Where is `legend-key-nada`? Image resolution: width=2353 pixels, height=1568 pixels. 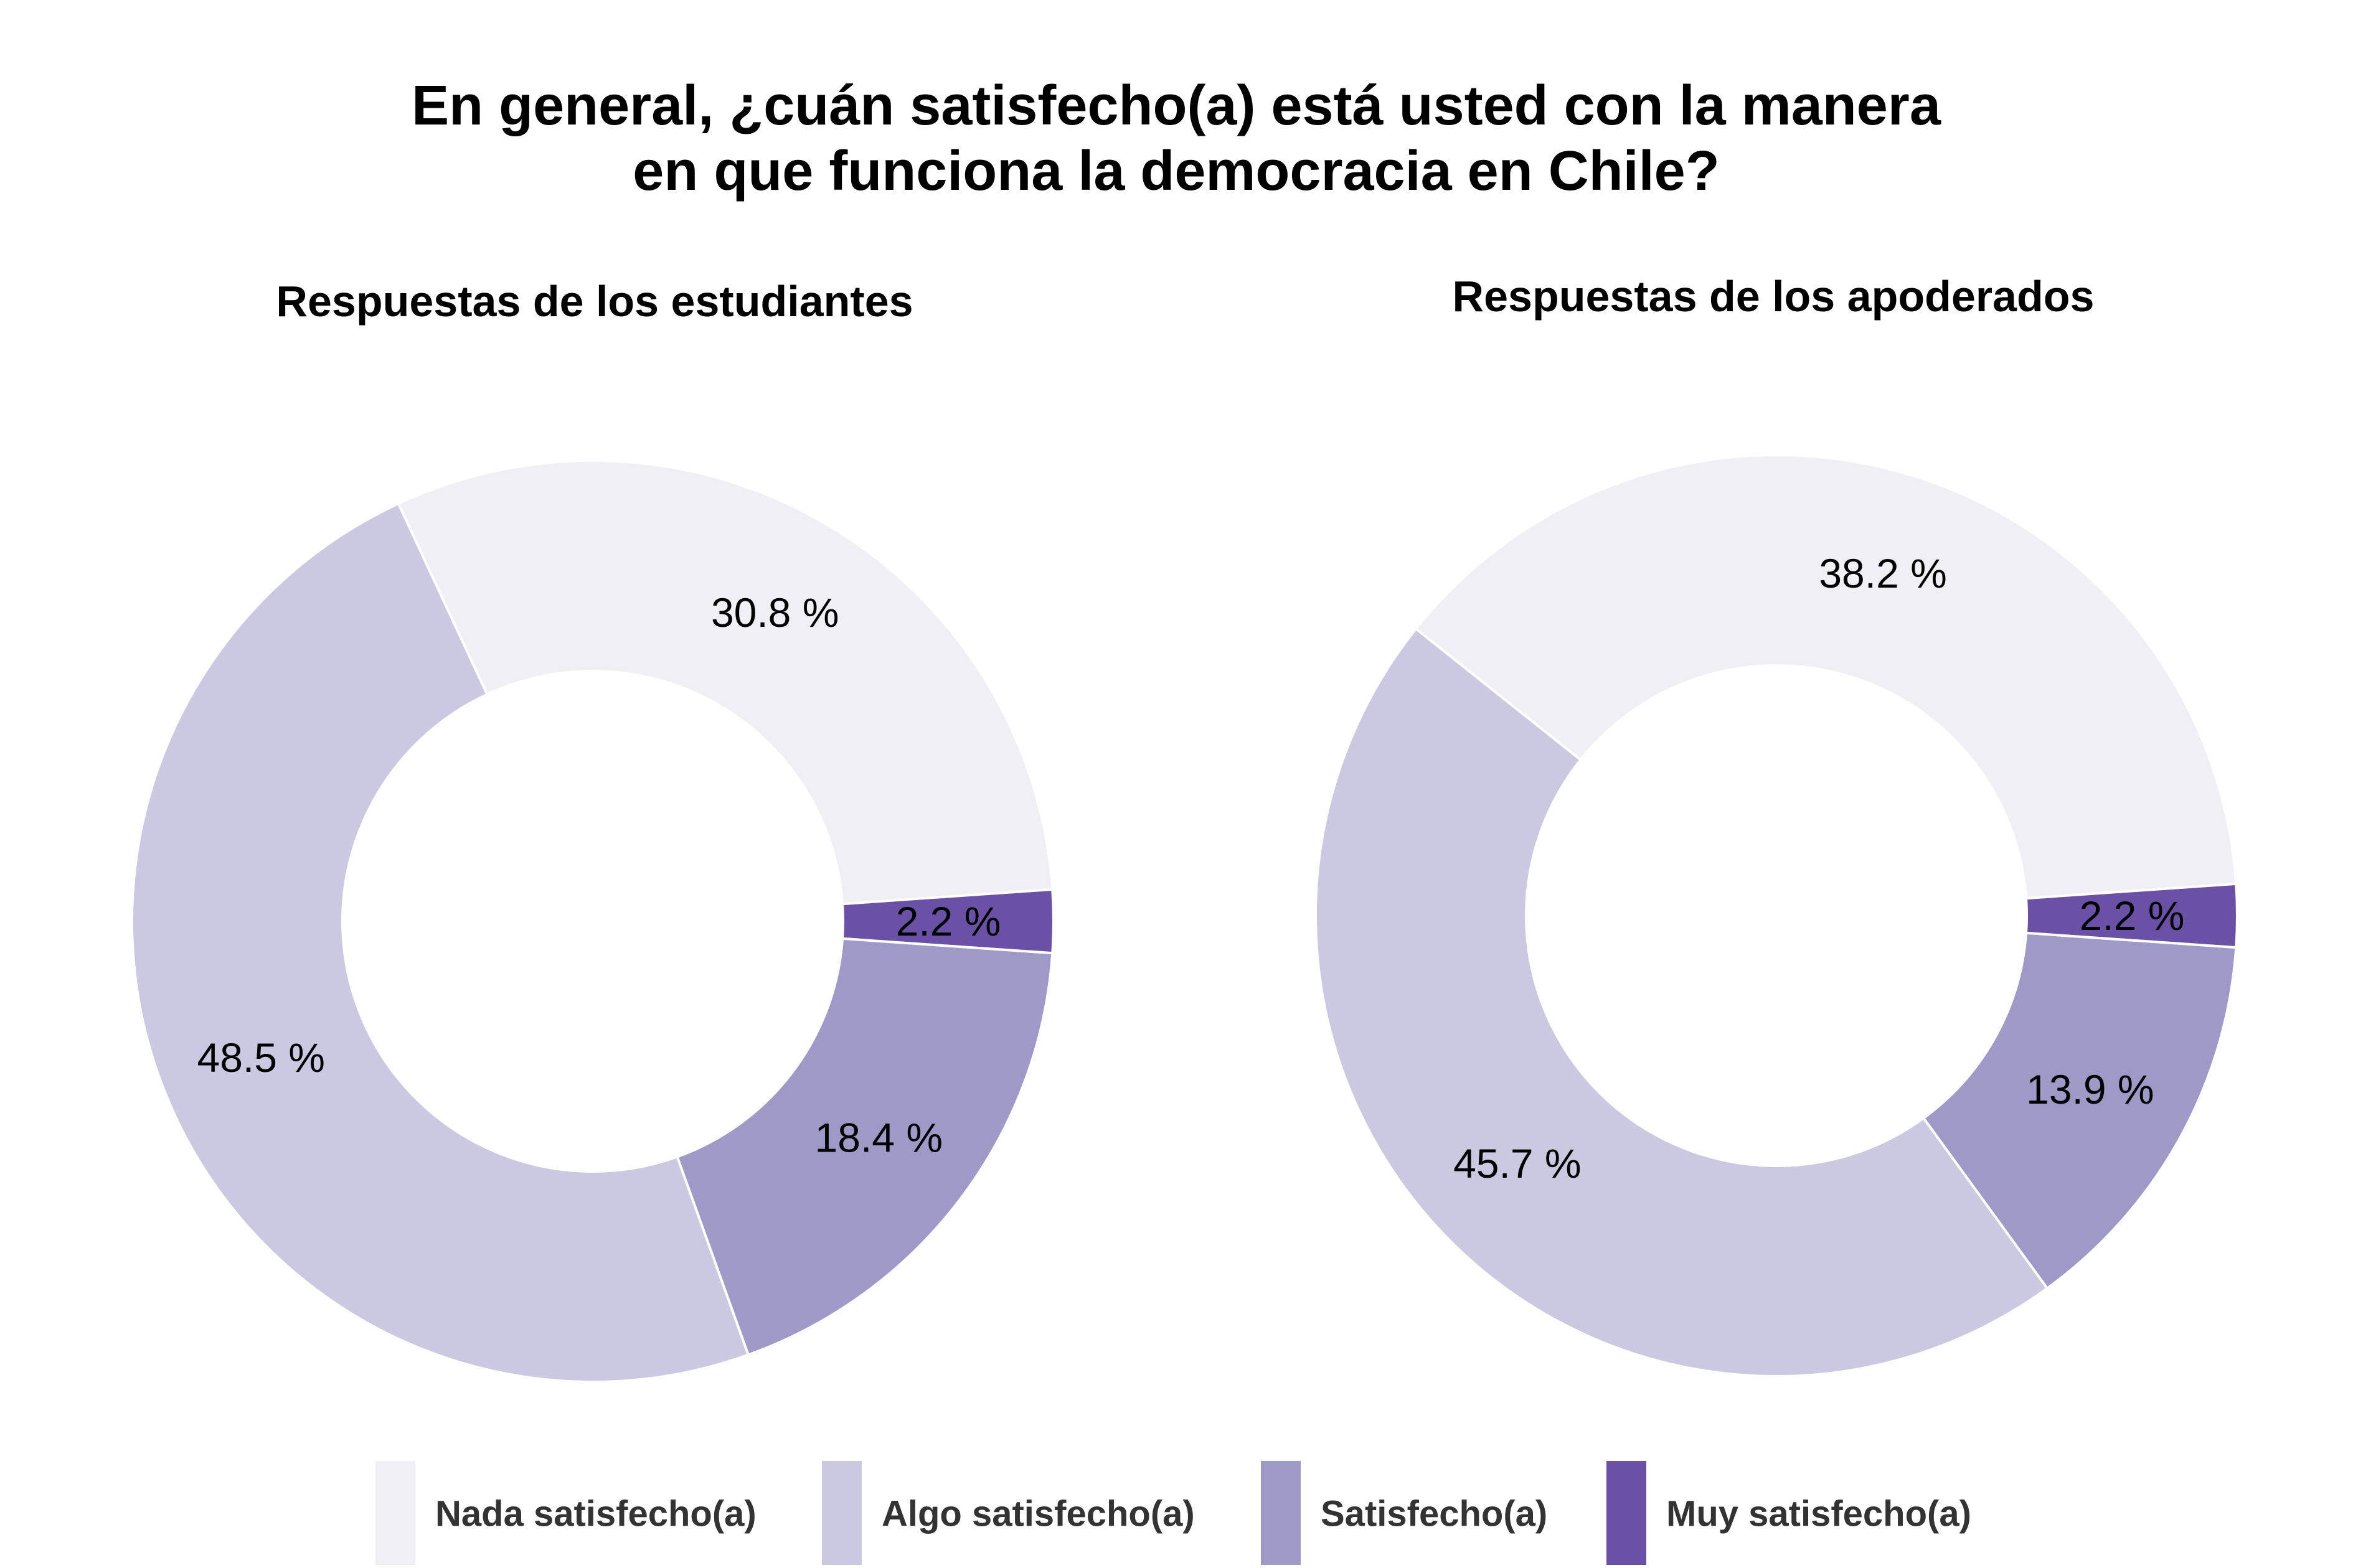
legend-key-nada is located at coordinates (395, 1513).